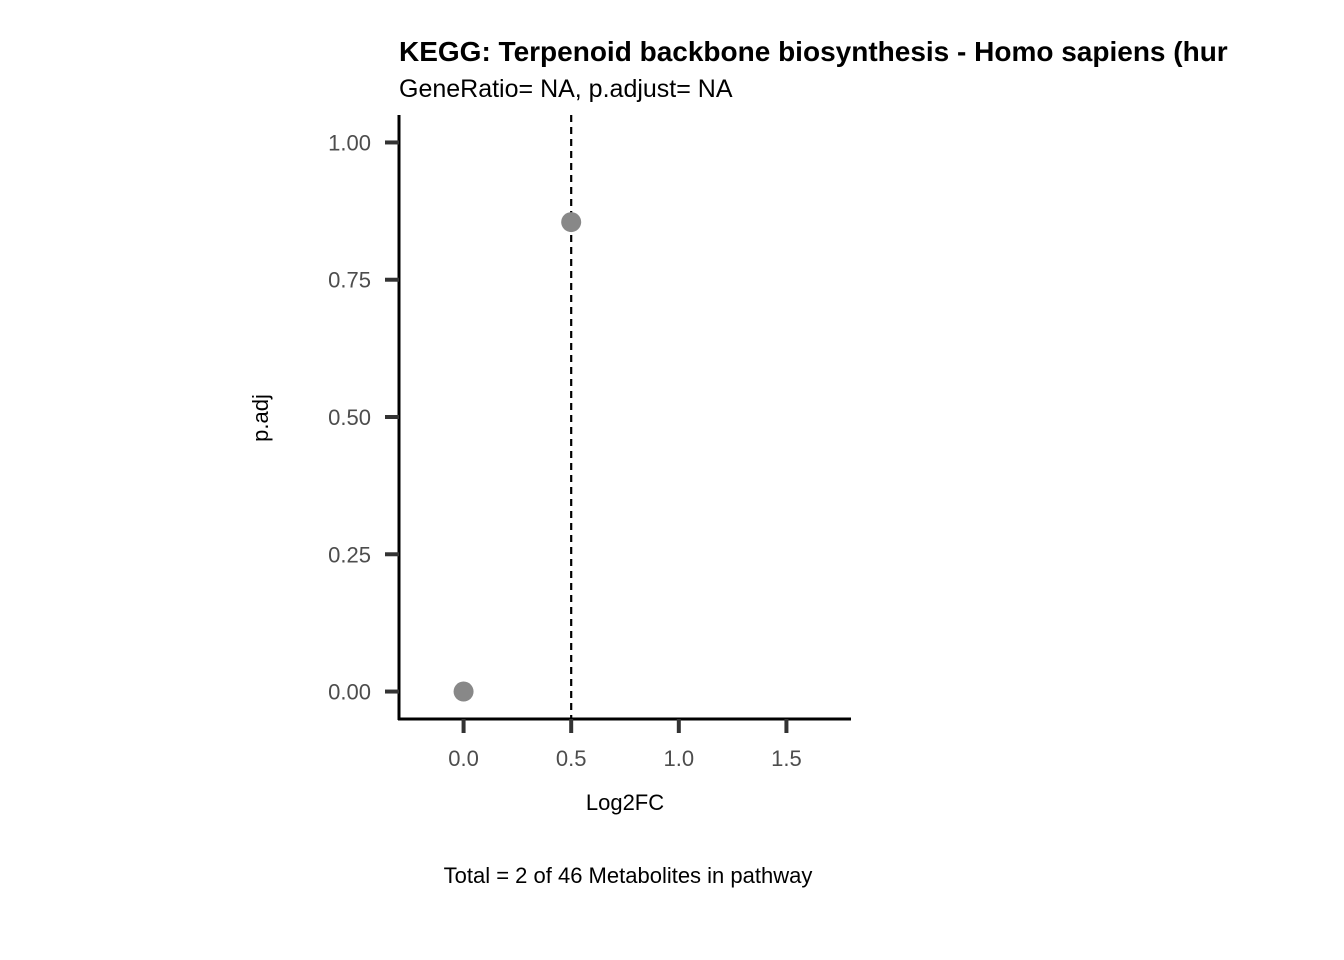 Image resolution: width=1344 pixels, height=960 pixels. Describe the element at coordinates (679, 758) in the screenshot. I see `x-tick-label: 1.0` at that location.